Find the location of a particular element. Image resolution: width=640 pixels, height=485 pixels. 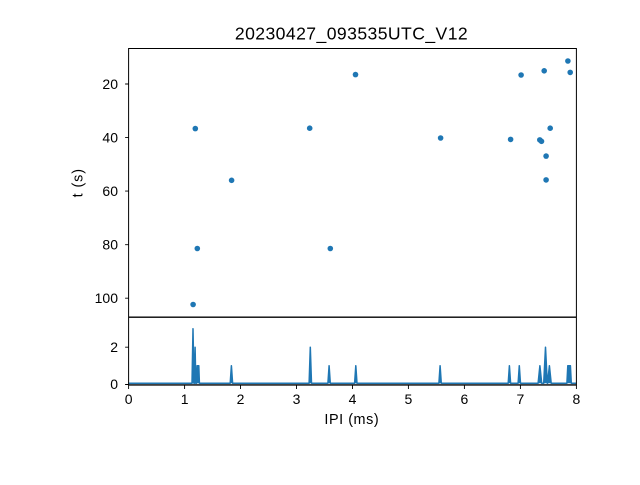

svg-text: 4 is located at coordinates (353, 399).